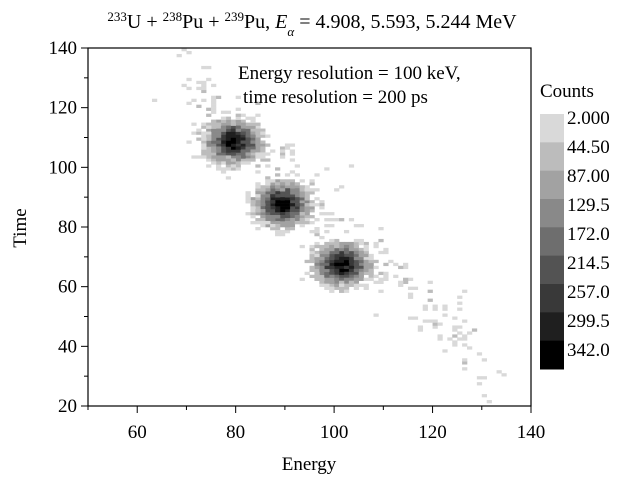 The height and width of the screenshot is (477, 624). What do you see at coordinates (63, 167) in the screenshot?
I see `y-tick-label: 100` at bounding box center [63, 167].